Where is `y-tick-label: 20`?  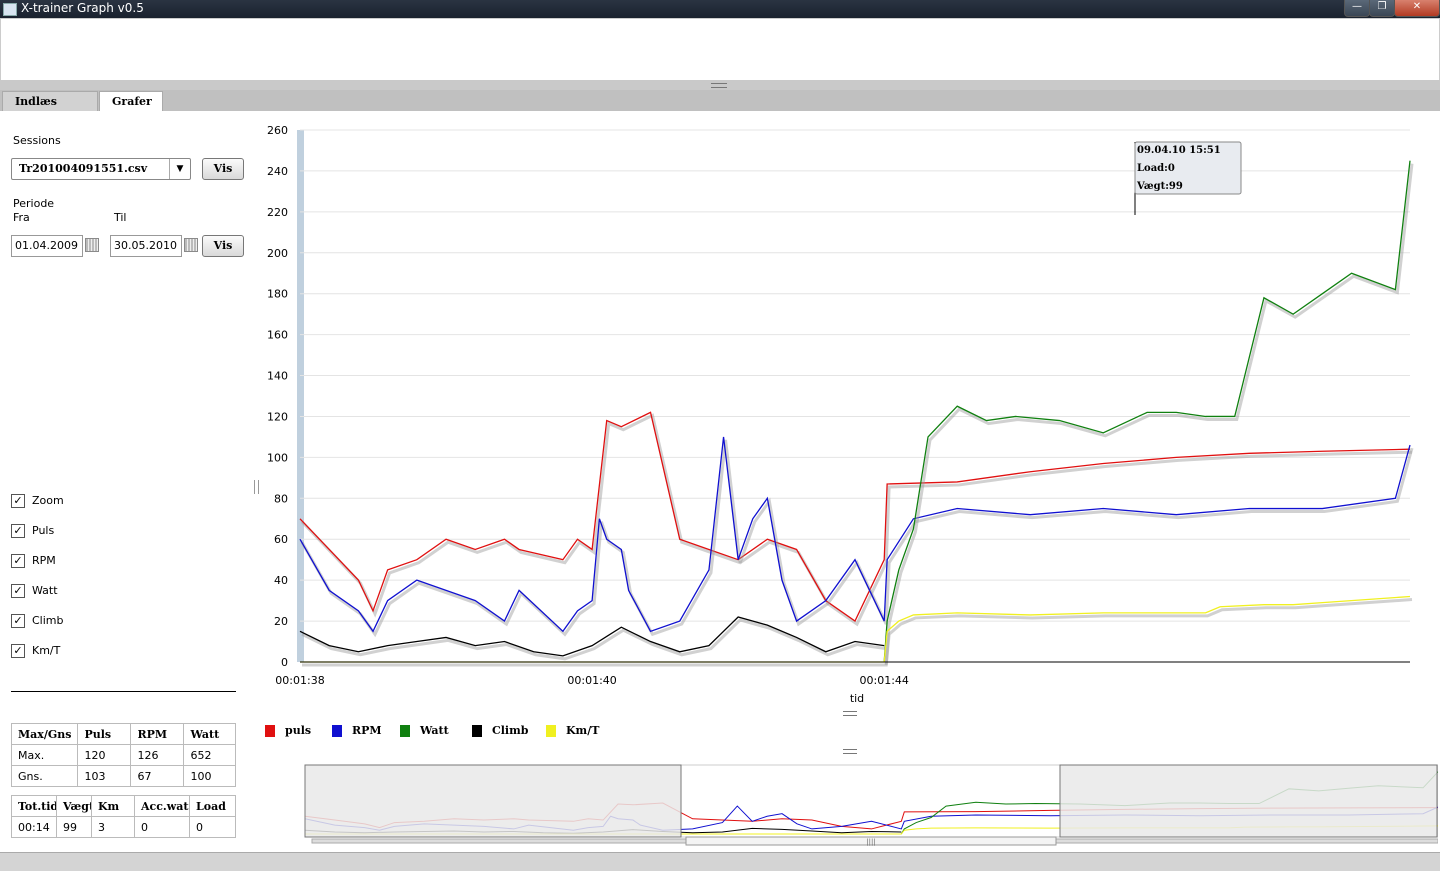 y-tick-label: 20 is located at coordinates (281, 621).